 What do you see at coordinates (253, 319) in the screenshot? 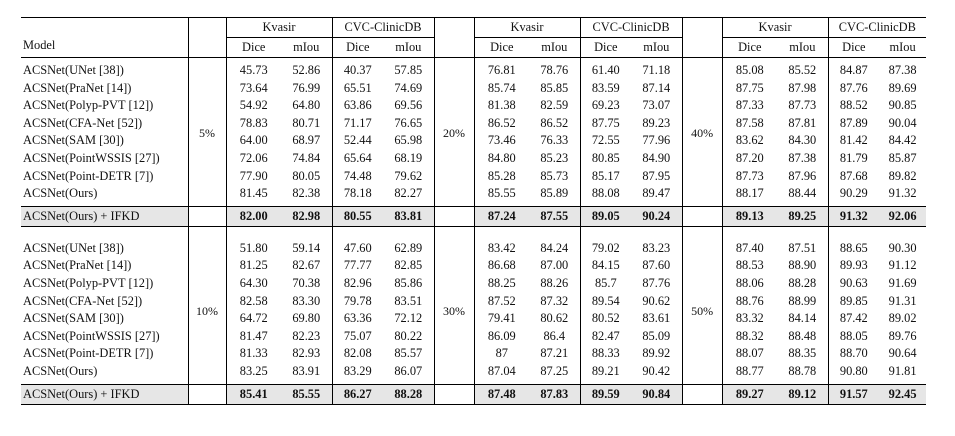
I see `metric-value-cell: 64.72` at bounding box center [253, 319].